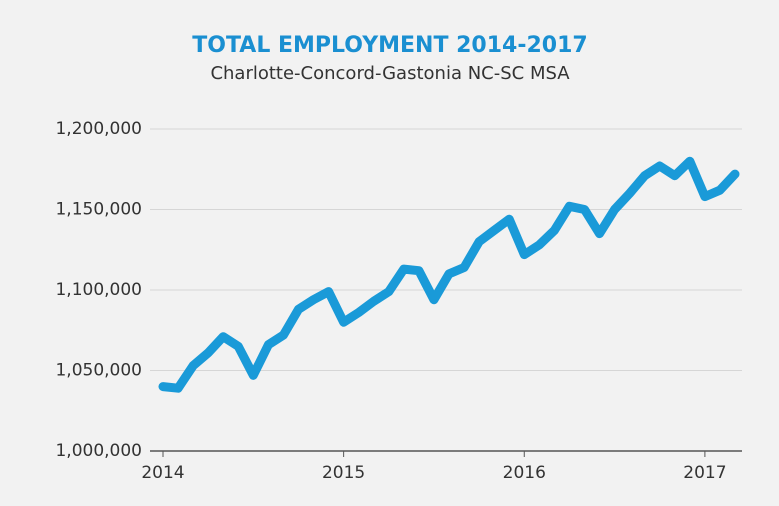 The image size is (779, 506). What do you see at coordinates (98, 451) in the screenshot?
I see `y-tick-label: 1,000,000` at bounding box center [98, 451].